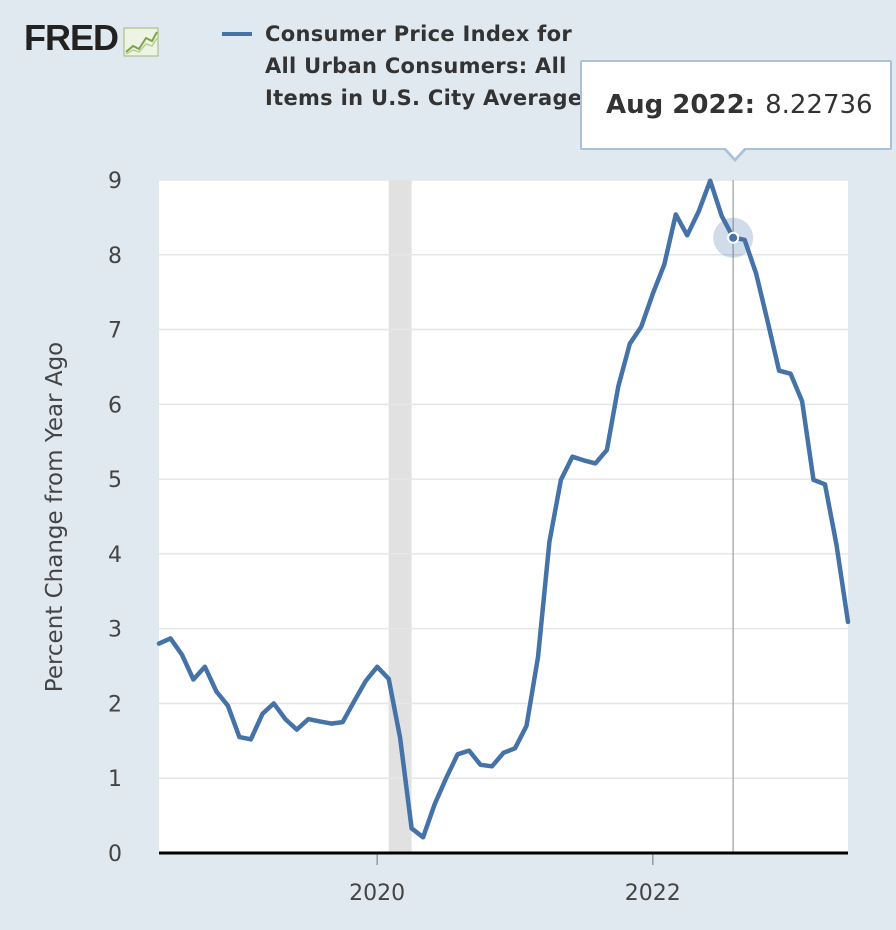 This screenshot has height=930, width=896. What do you see at coordinates (237, 34) in the screenshot?
I see `legend-swatch` at bounding box center [237, 34].